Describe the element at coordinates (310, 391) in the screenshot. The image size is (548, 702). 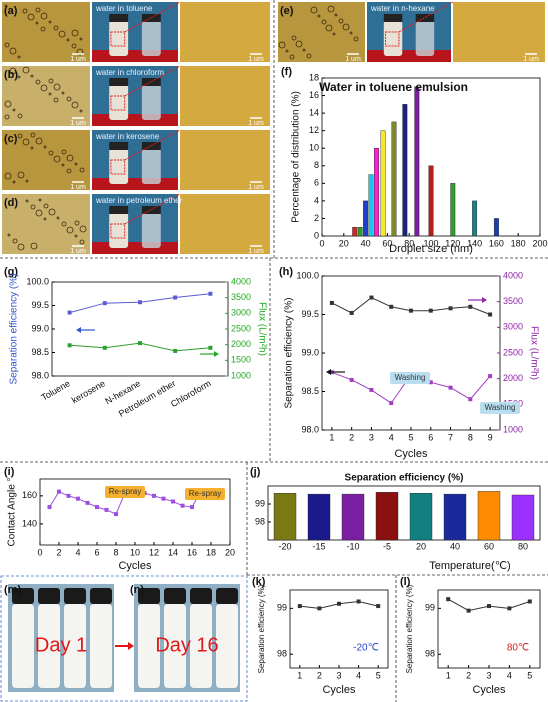
I see `y-tick-label: 98.5` at that location.